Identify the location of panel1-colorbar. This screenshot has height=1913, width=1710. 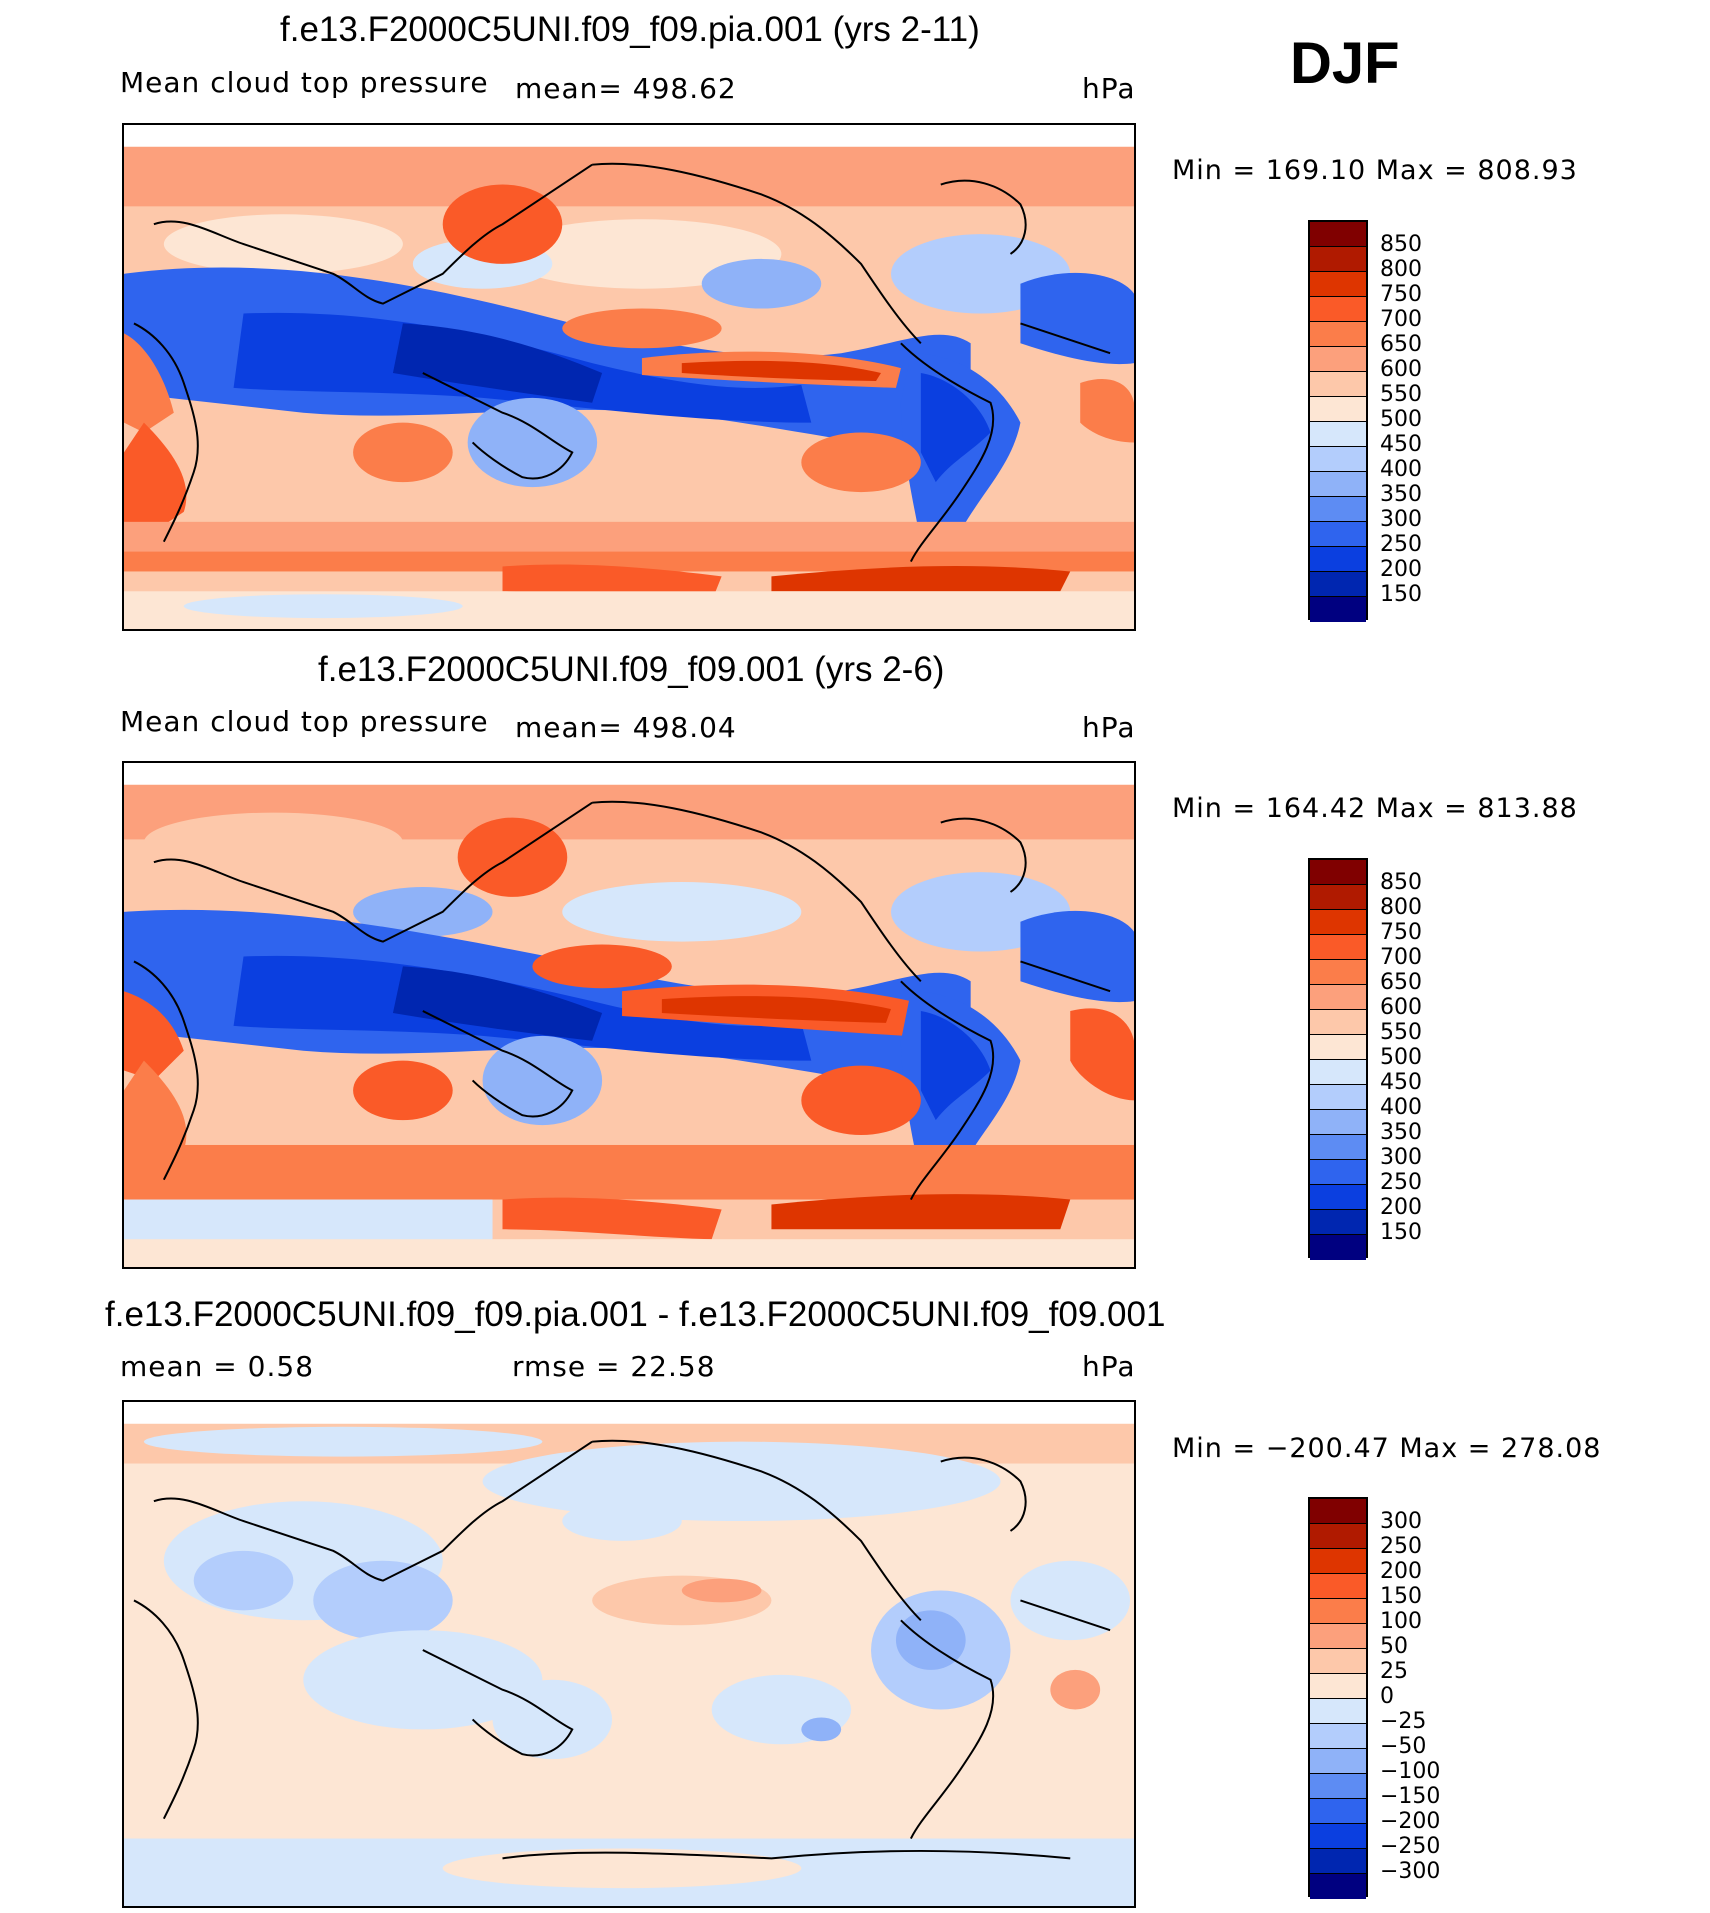
(1338, 421).